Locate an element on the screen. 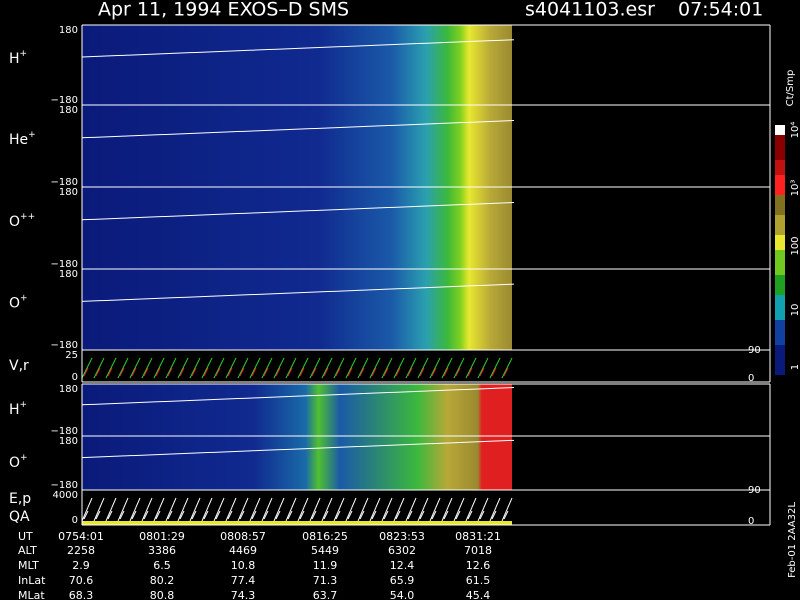 The height and width of the screenshot is (600, 800). footer-value: 65.9 is located at coordinates (402, 580).